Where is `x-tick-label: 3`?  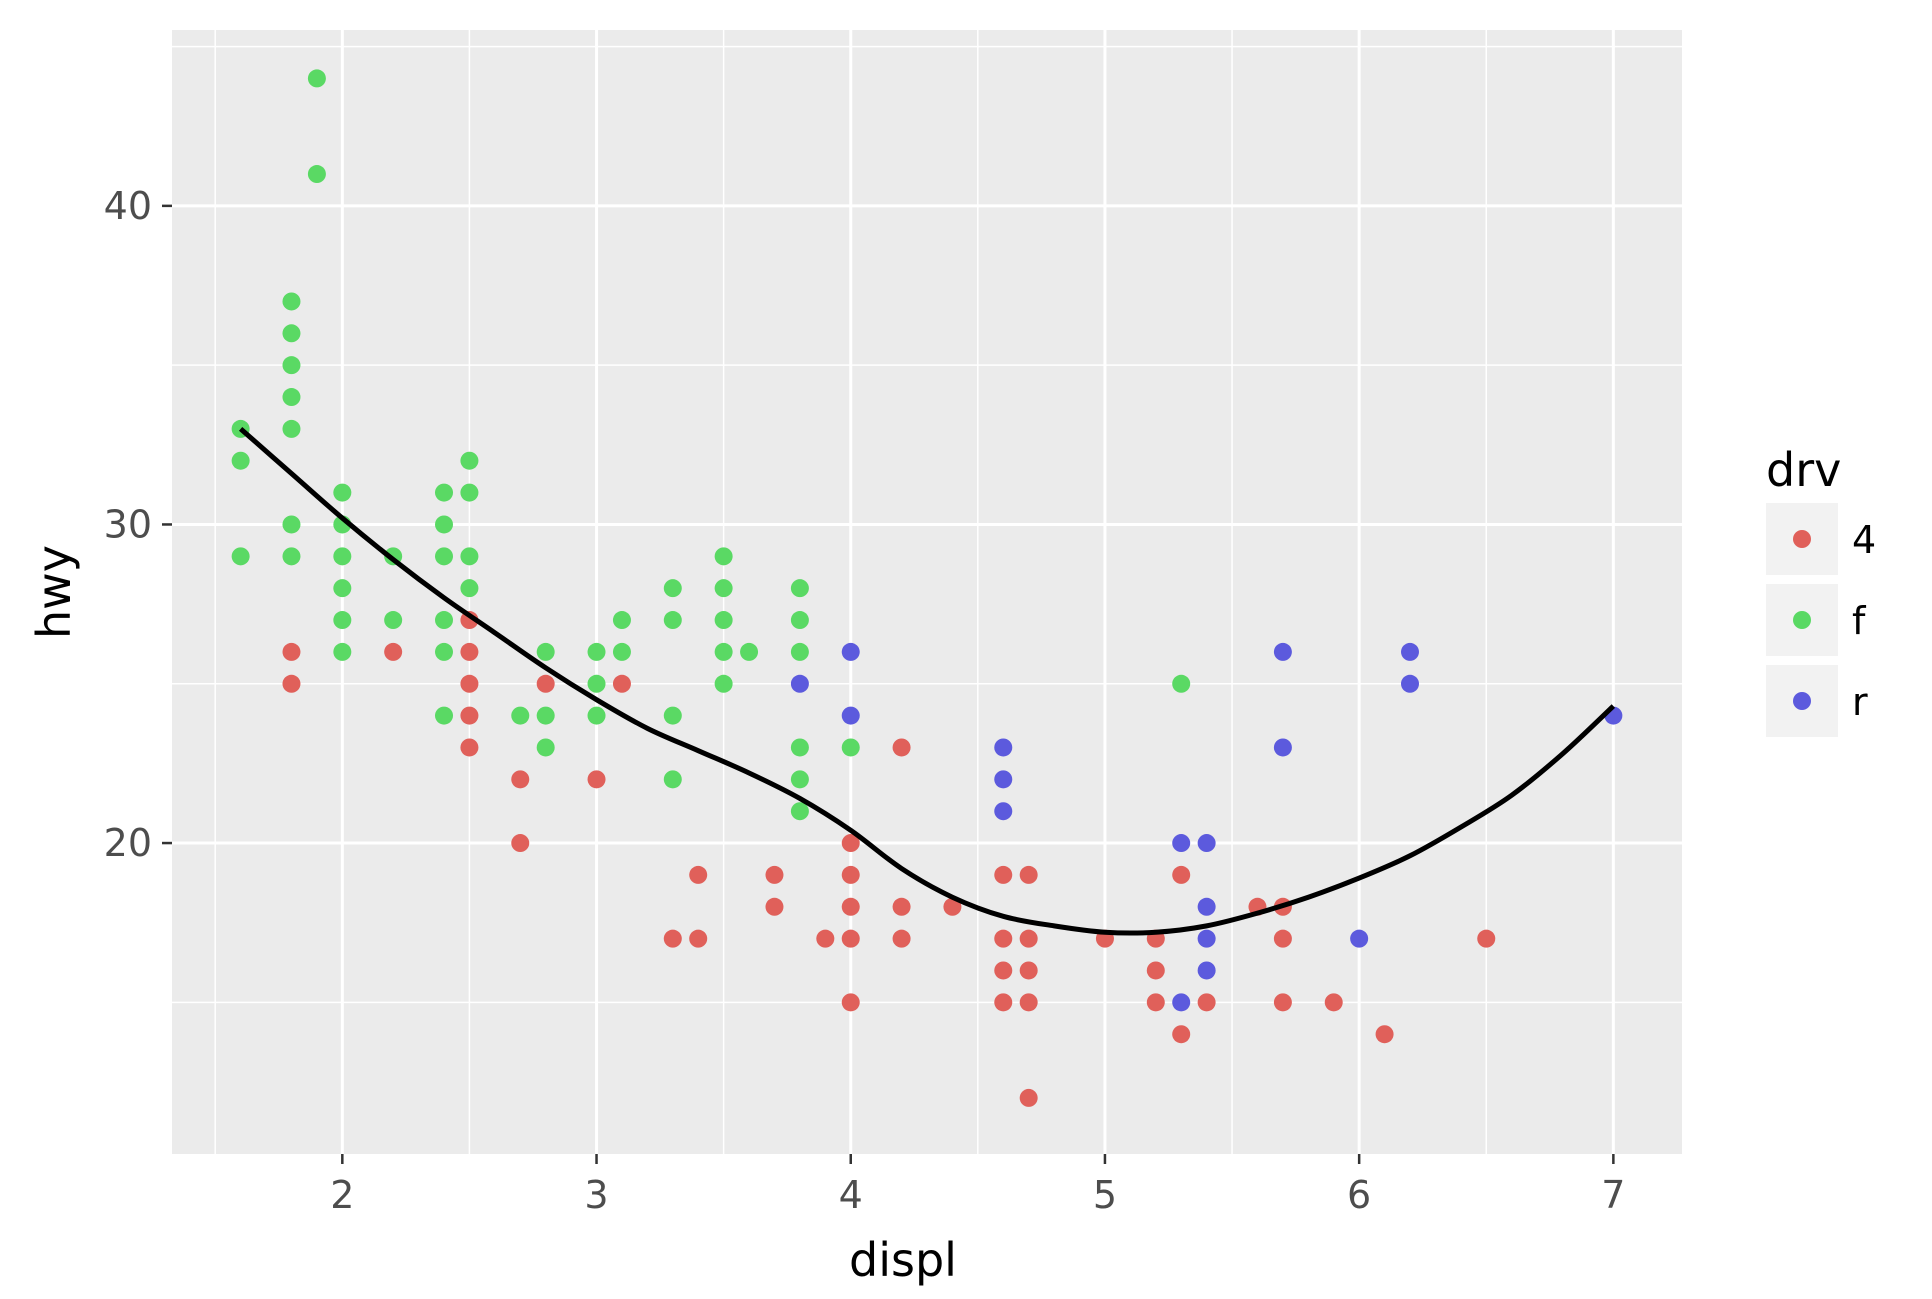
x-tick-label: 3 is located at coordinates (596, 1195).